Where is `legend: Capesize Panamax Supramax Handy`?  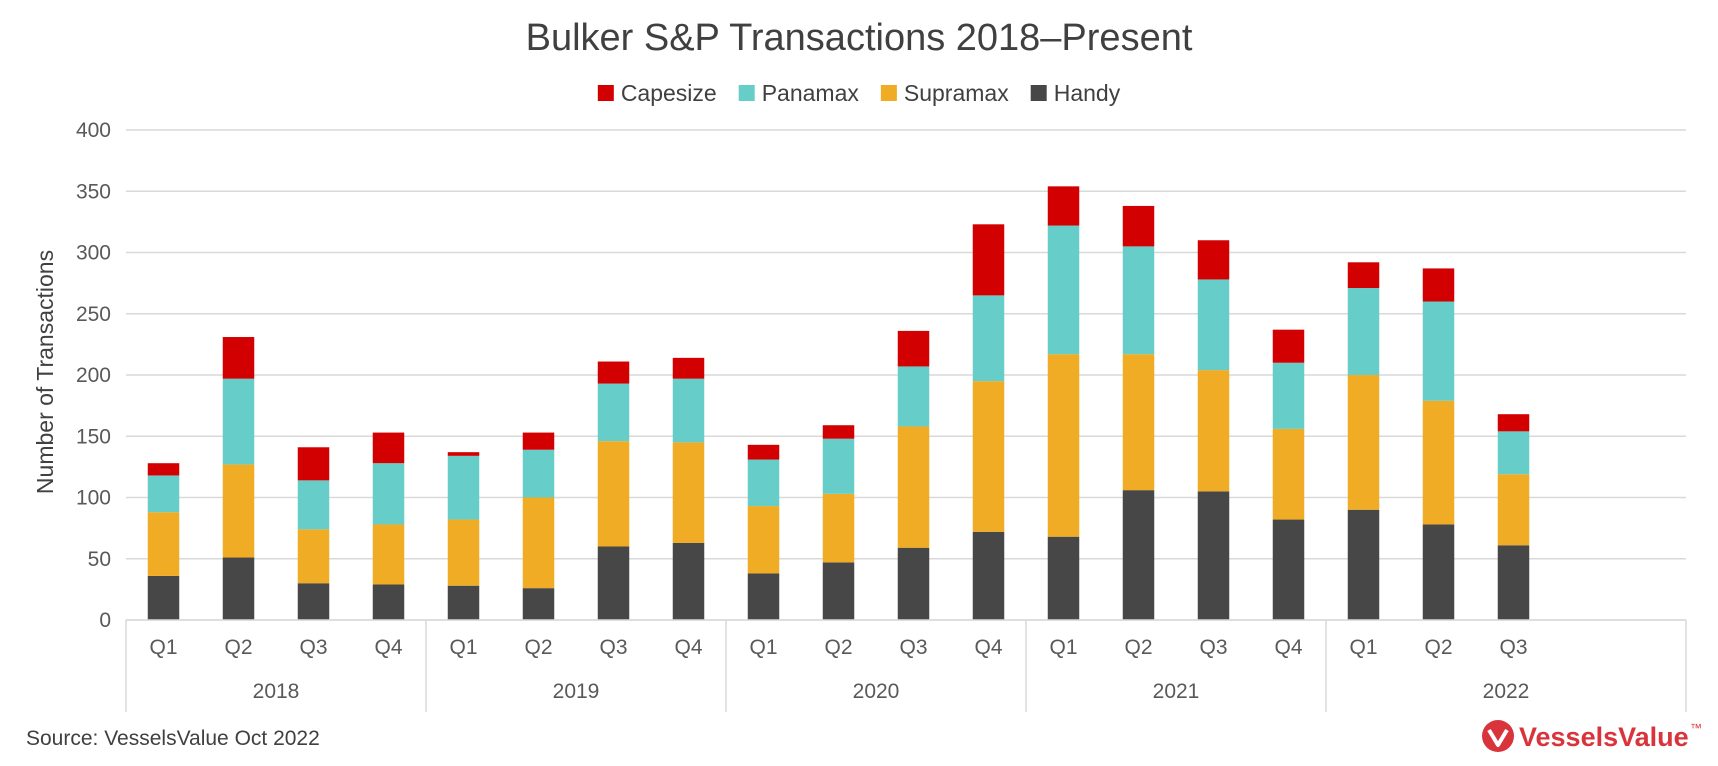 legend: Capesize Panamax Supramax Handy is located at coordinates (859, 93).